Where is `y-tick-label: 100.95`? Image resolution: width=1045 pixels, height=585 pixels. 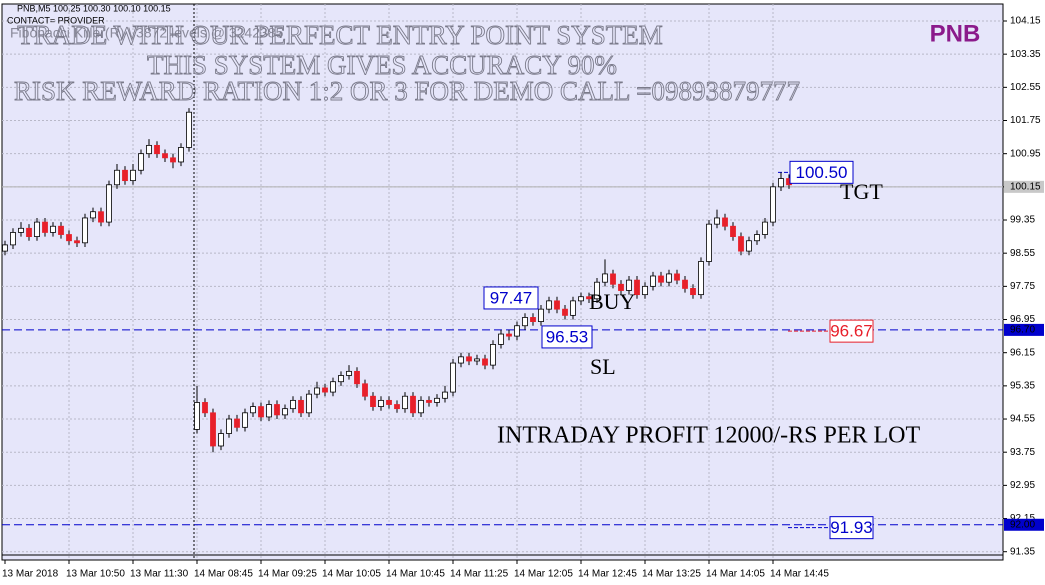
y-tick-label: 100.95 is located at coordinates (1025, 153).